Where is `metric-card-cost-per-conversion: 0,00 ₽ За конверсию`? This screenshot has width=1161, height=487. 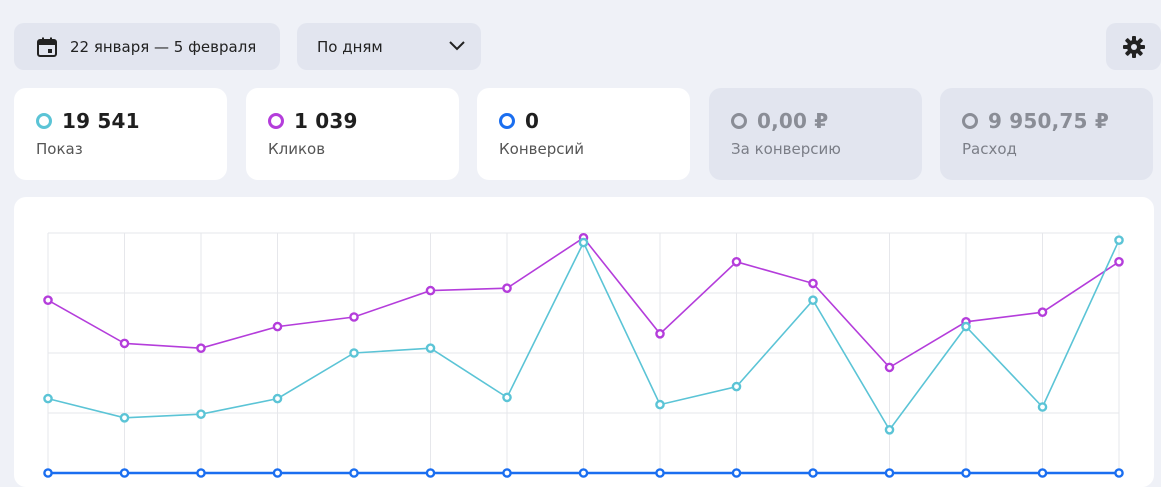
metric-card-cost-per-conversion: 0,00 ₽ За конверсию is located at coordinates (815, 134).